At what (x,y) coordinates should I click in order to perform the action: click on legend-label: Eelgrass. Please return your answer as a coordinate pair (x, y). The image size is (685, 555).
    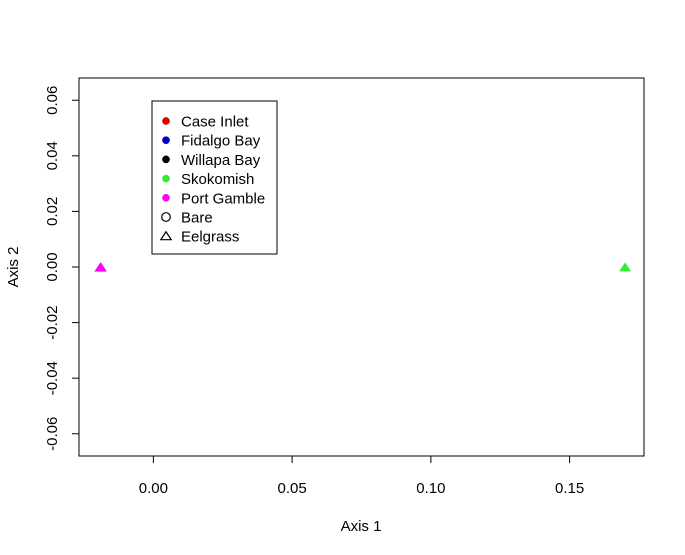
    Looking at the image, I should click on (210, 237).